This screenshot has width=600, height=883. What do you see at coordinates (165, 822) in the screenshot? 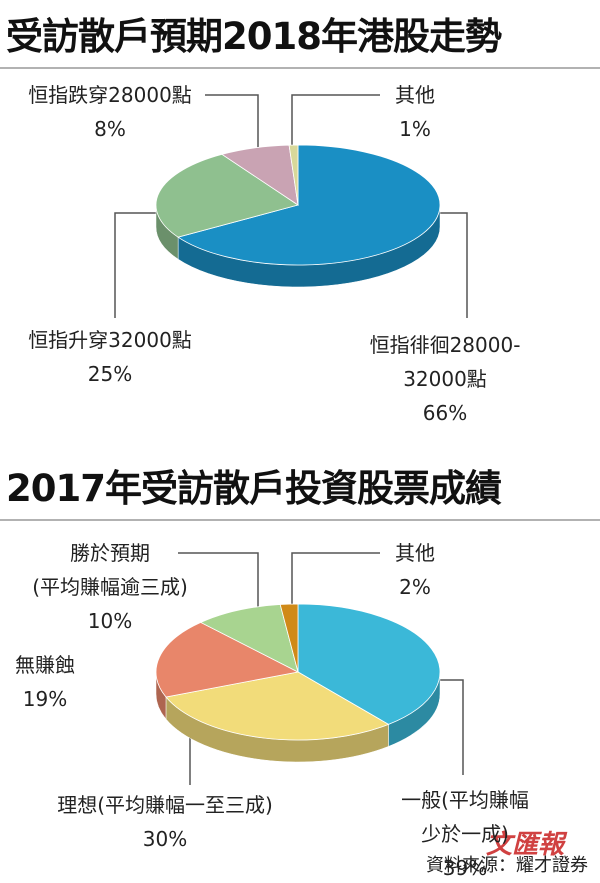
I see `slice-label: 理想(平均賺幅一至三成) 30%` at bounding box center [165, 822].